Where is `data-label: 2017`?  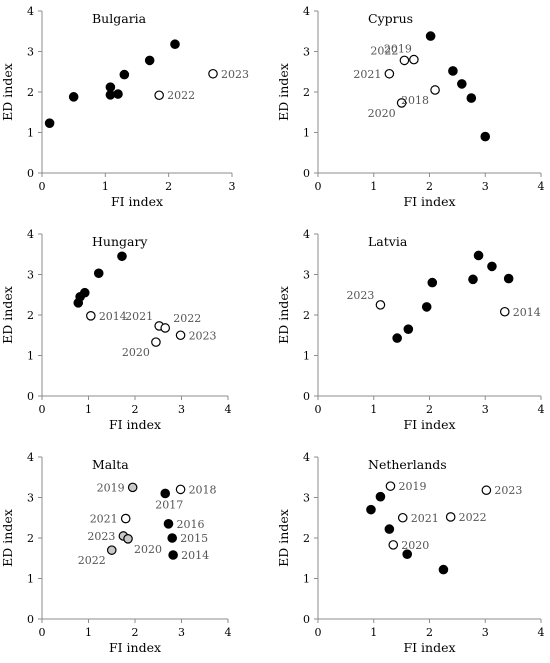 data-label: 2017 is located at coordinates (169, 504).